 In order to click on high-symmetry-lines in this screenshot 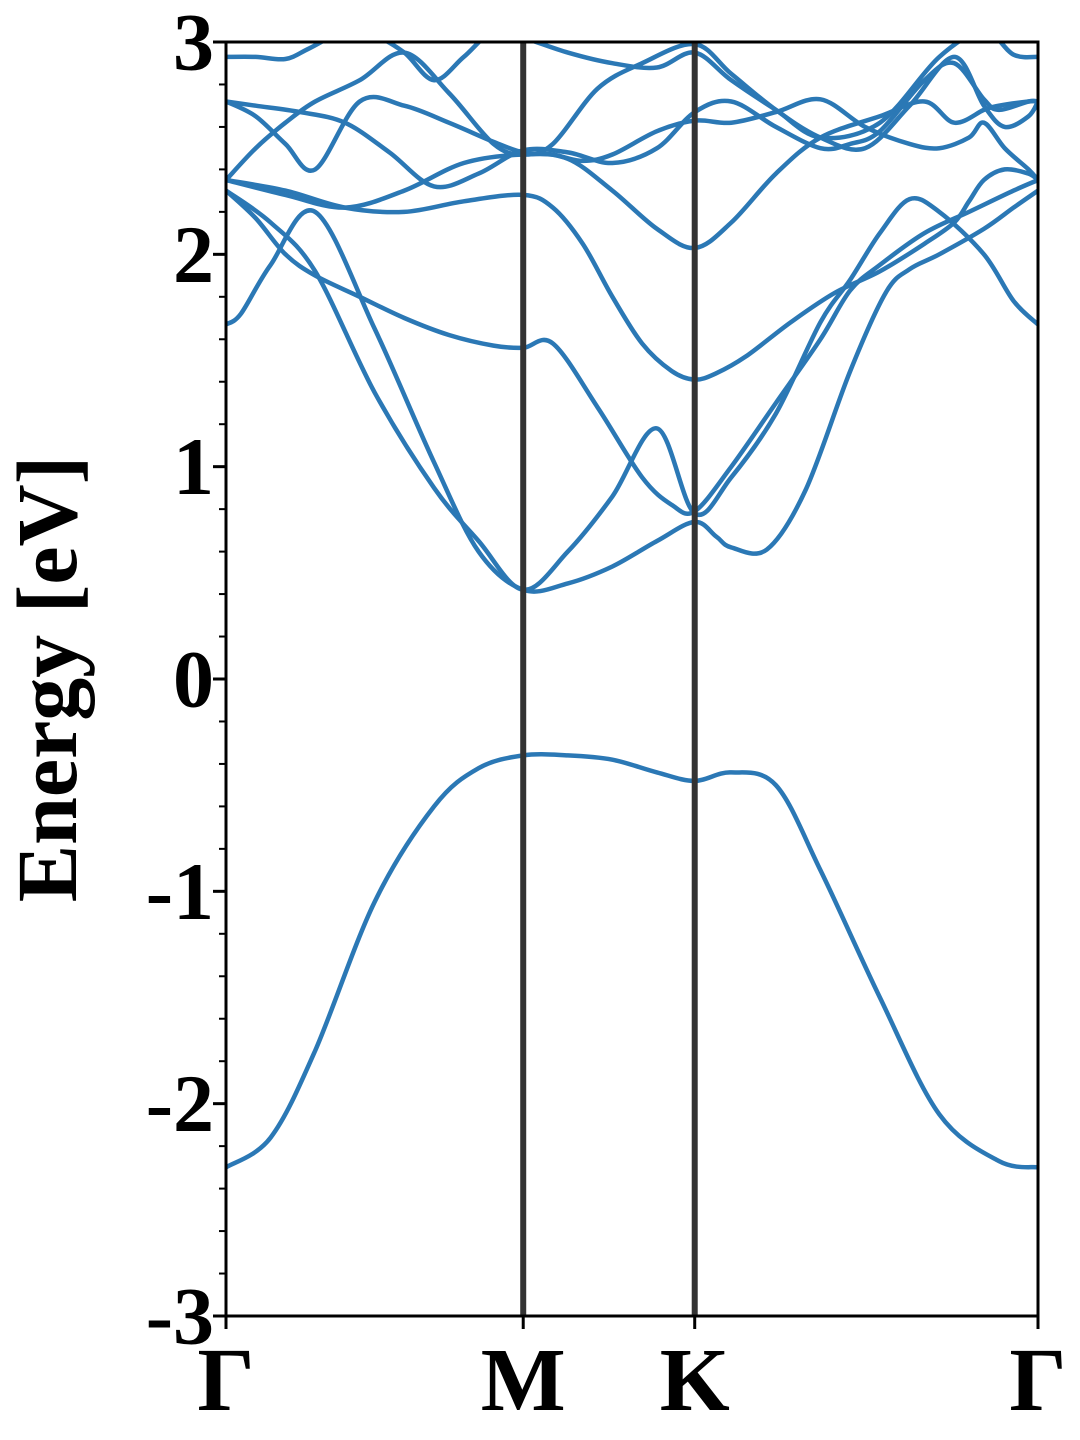, I will do `click(609, 679)`.